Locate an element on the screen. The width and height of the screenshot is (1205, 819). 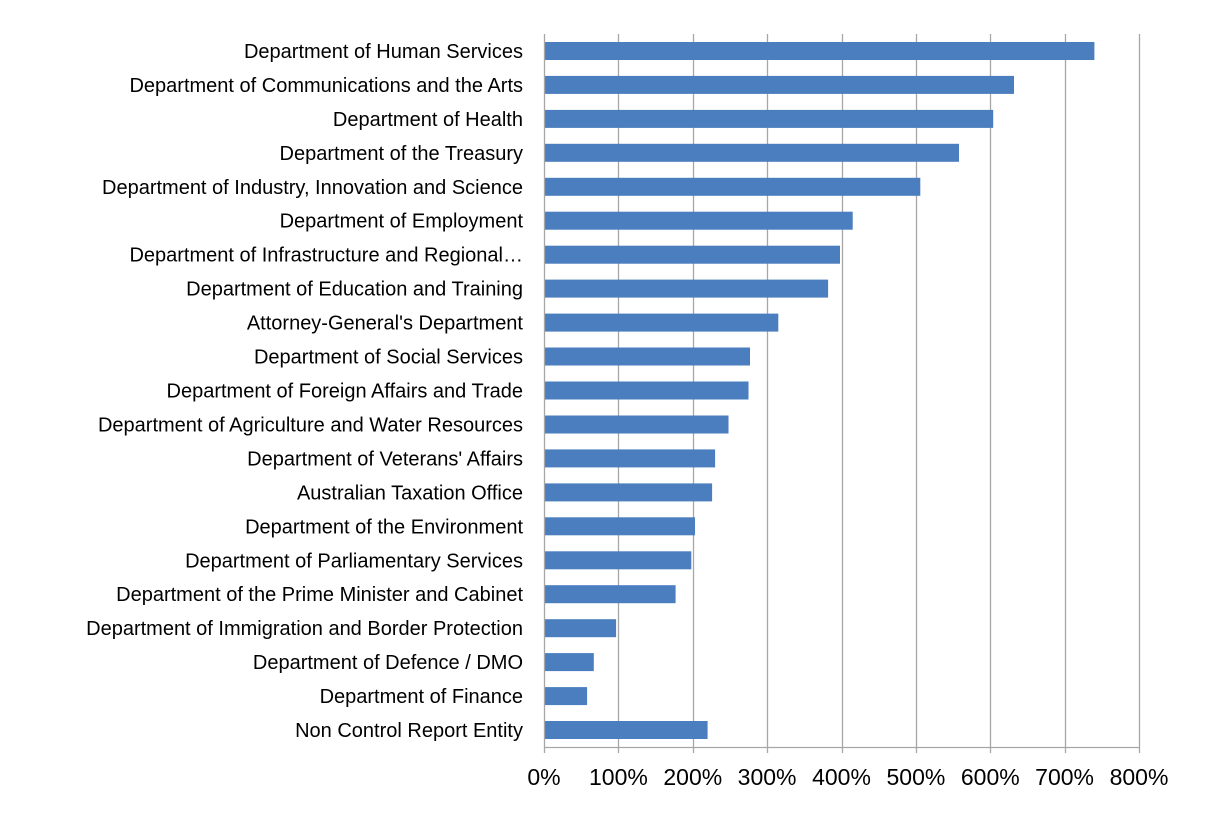
x-tick-label: 700% is located at coordinates (1064, 777).